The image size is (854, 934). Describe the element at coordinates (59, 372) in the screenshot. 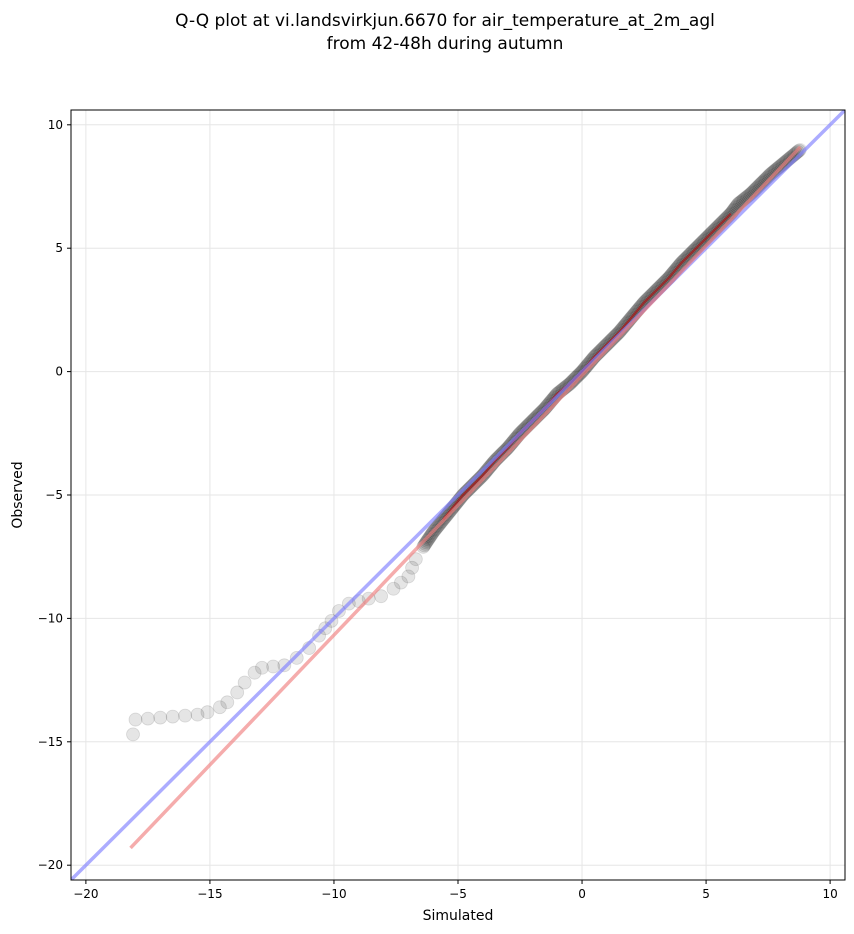

I see `y-tick-label: 0` at that location.